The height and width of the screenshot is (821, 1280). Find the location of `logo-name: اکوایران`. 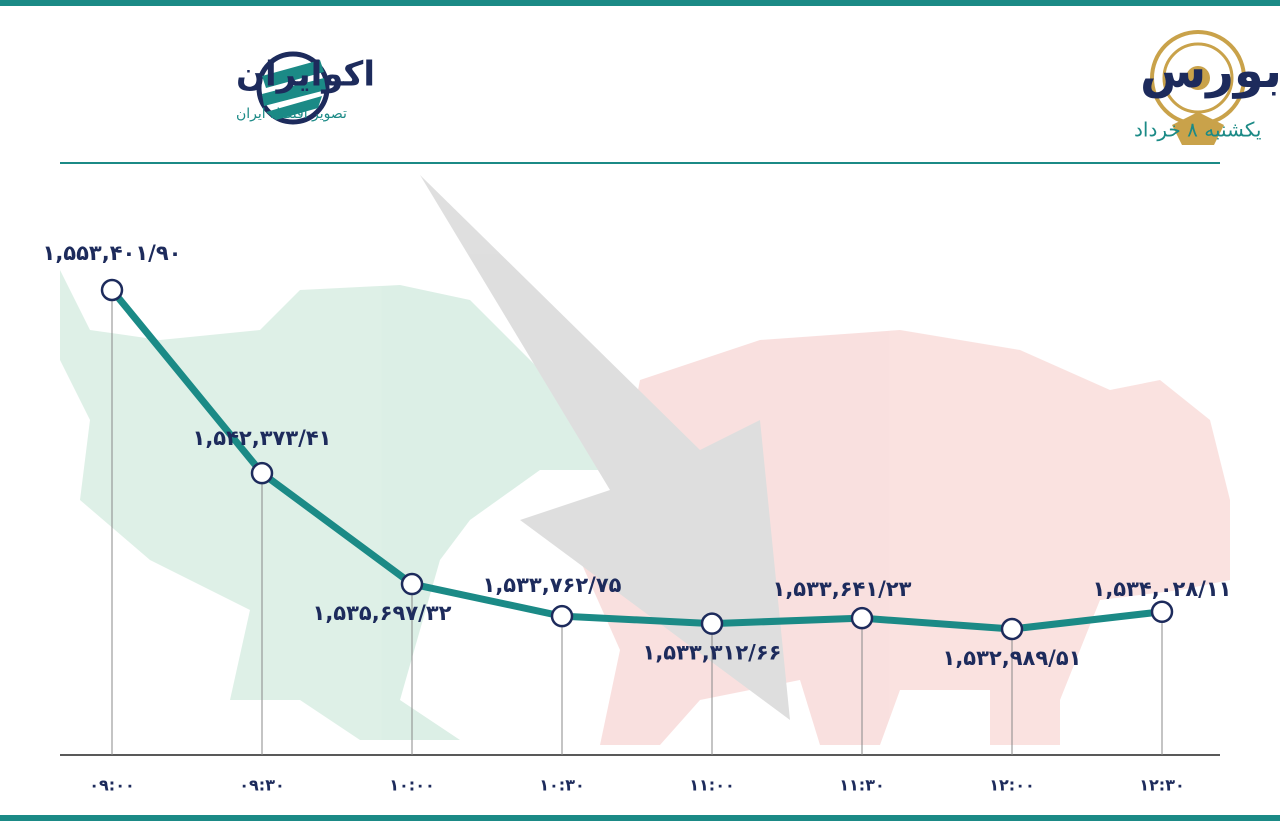

logo-name: اکوایران is located at coordinates (305, 75).